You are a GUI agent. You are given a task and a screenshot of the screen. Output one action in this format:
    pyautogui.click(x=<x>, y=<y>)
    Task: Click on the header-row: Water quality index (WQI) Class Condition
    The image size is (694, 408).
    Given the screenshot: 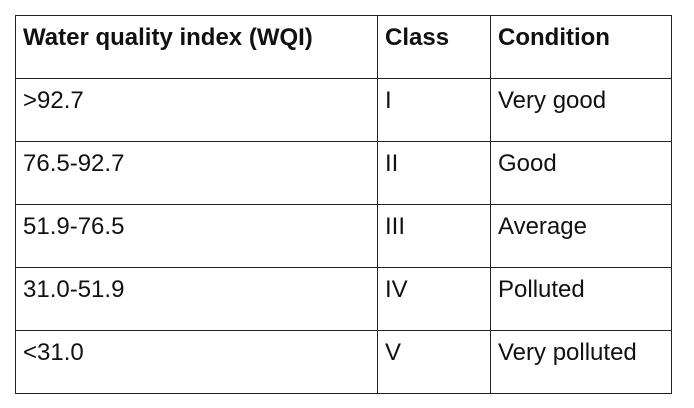 What is the action you would take?
    pyautogui.click(x=343, y=47)
    